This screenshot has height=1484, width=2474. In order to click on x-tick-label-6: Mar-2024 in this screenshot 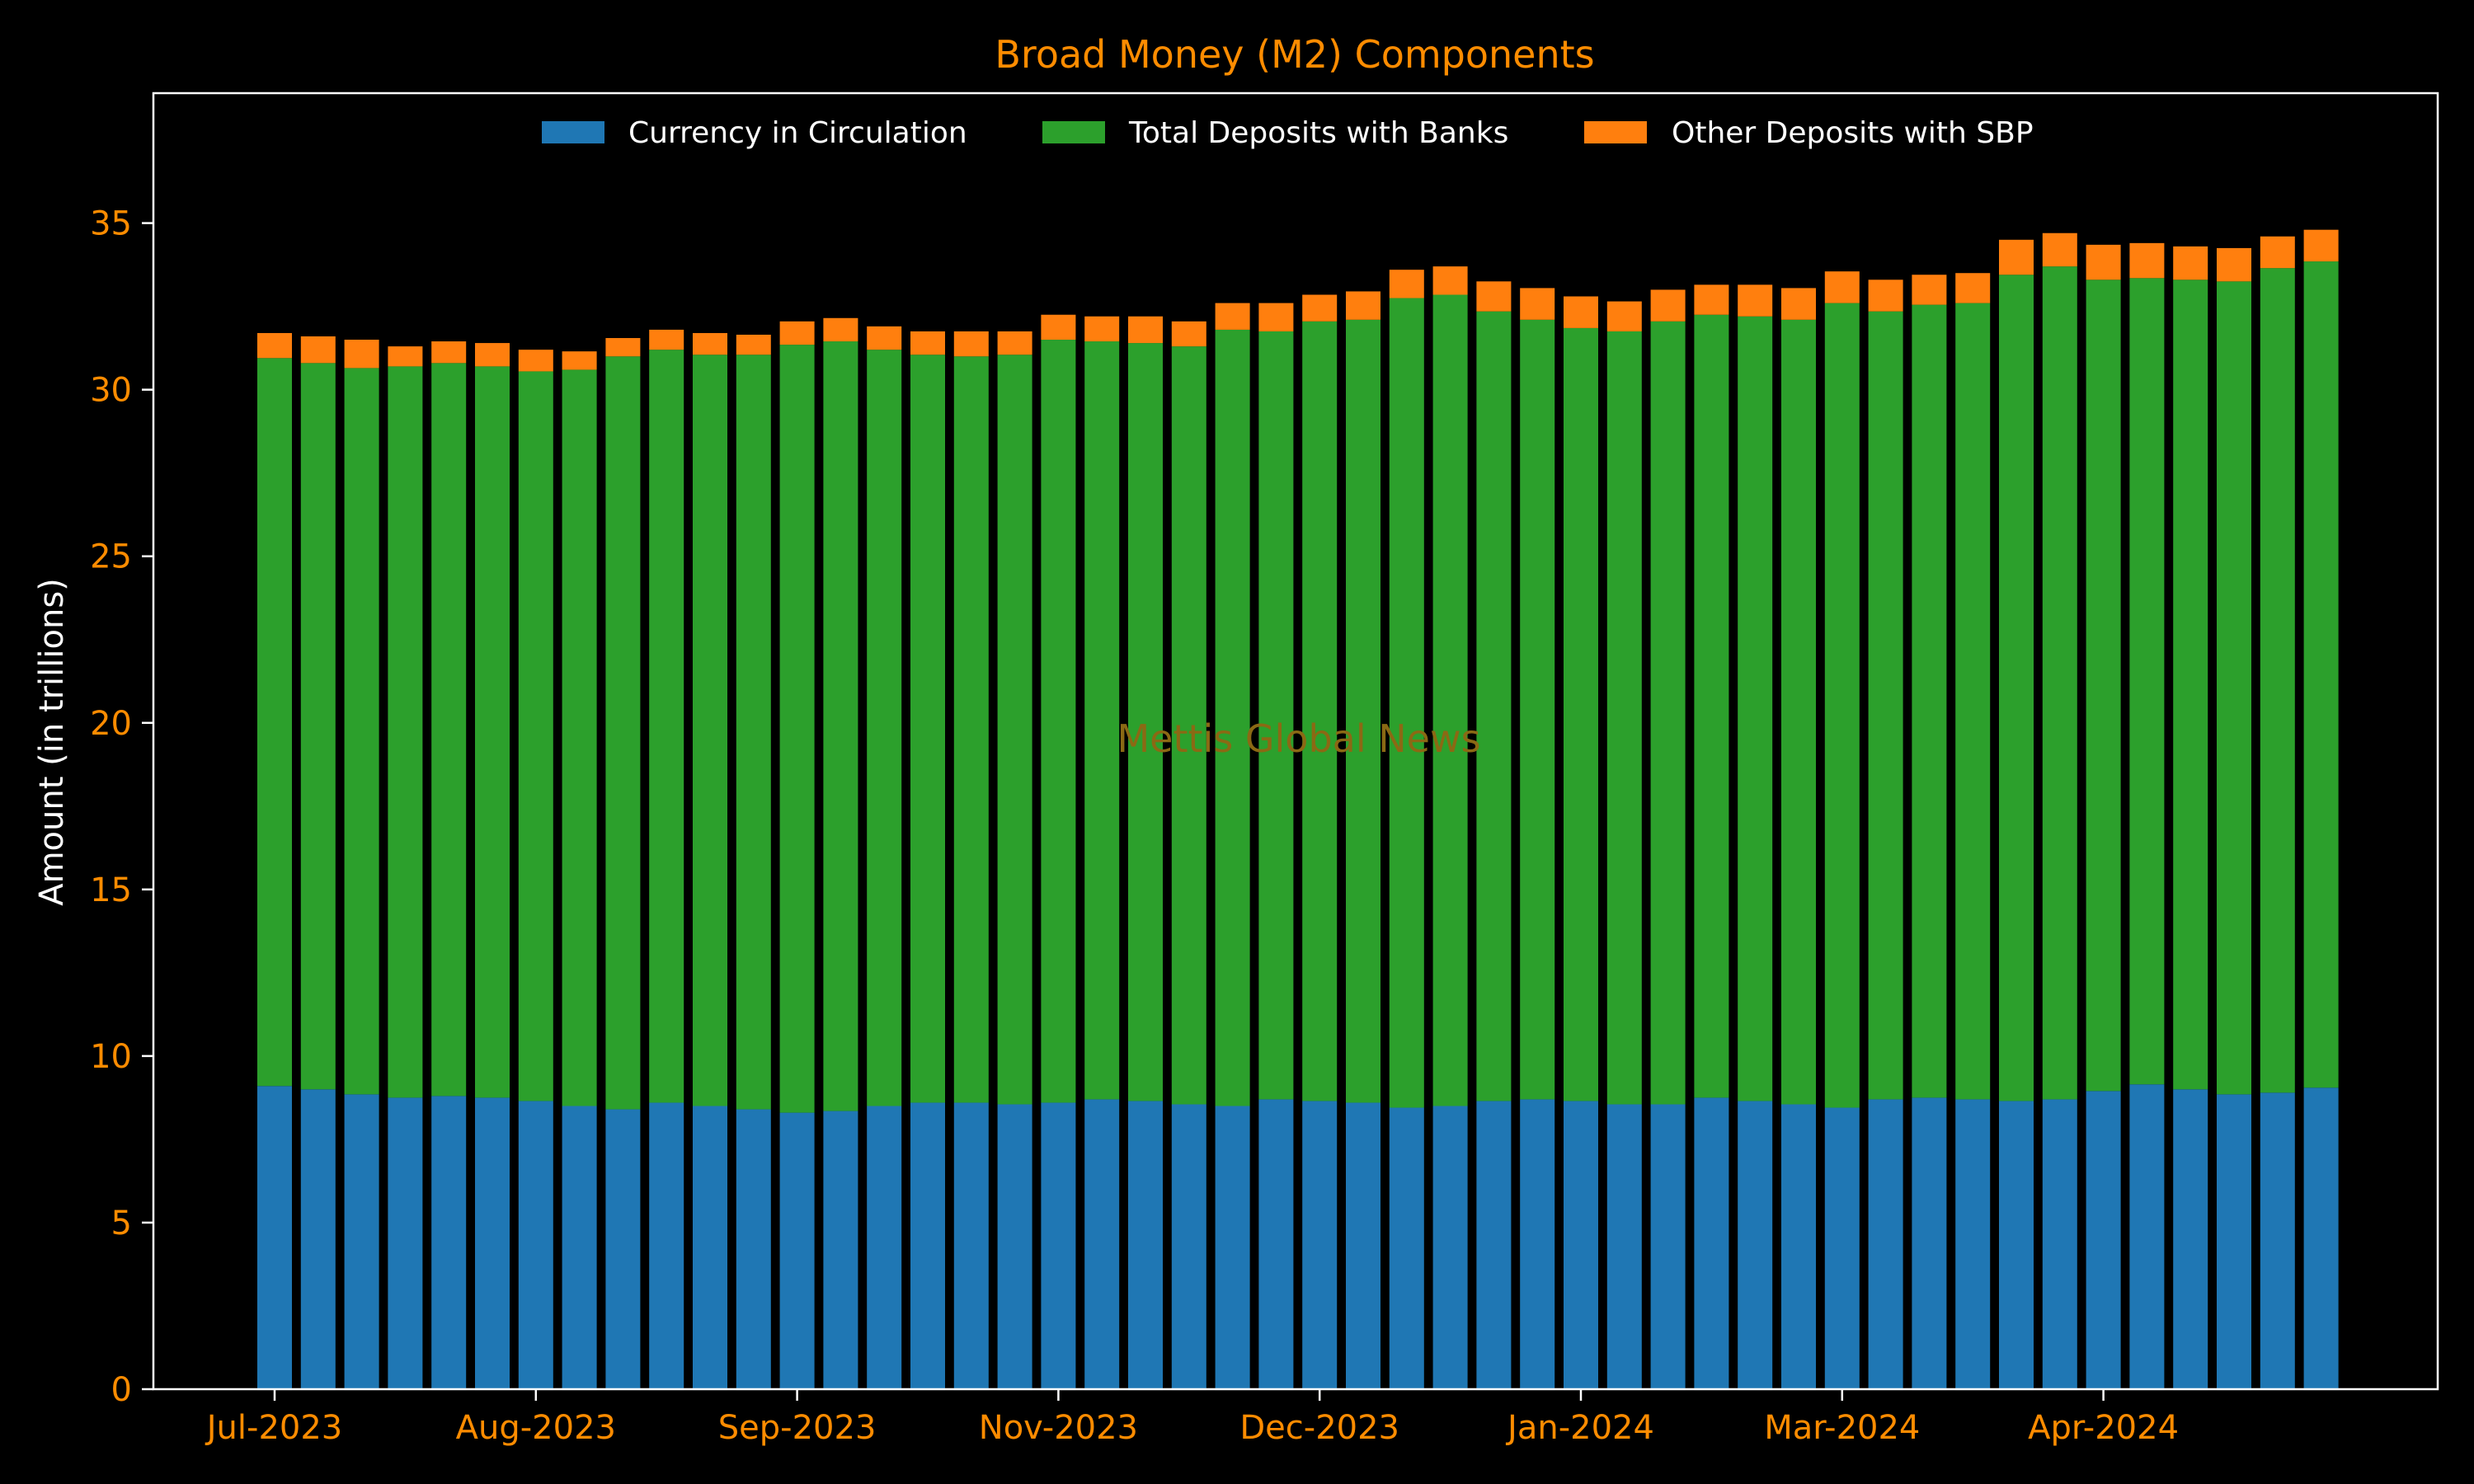, I will do `click(1842, 1428)`.